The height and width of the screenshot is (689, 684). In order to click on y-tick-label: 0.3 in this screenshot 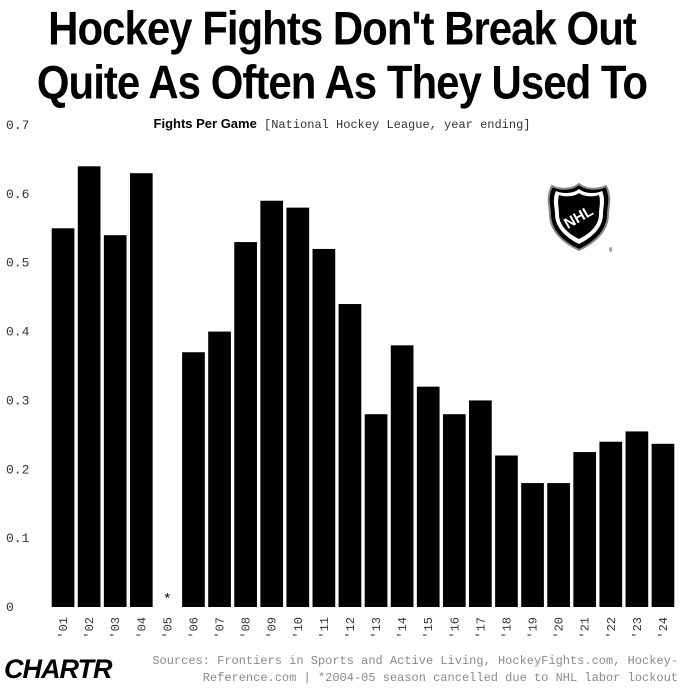, I will do `click(17, 400)`.